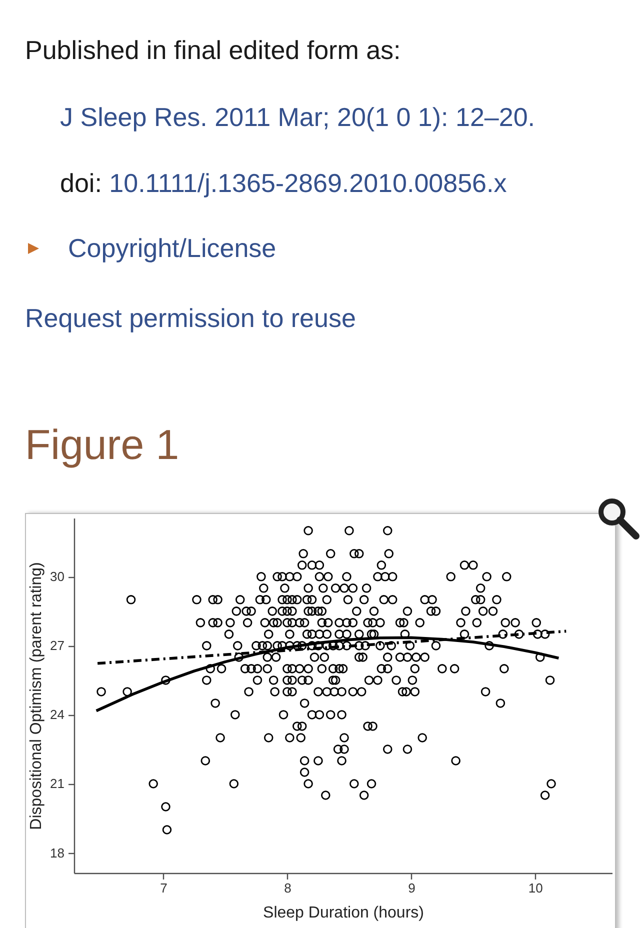 This screenshot has height=928, width=643. Describe the element at coordinates (164, 888) in the screenshot. I see `x-tick-label: 7` at that location.